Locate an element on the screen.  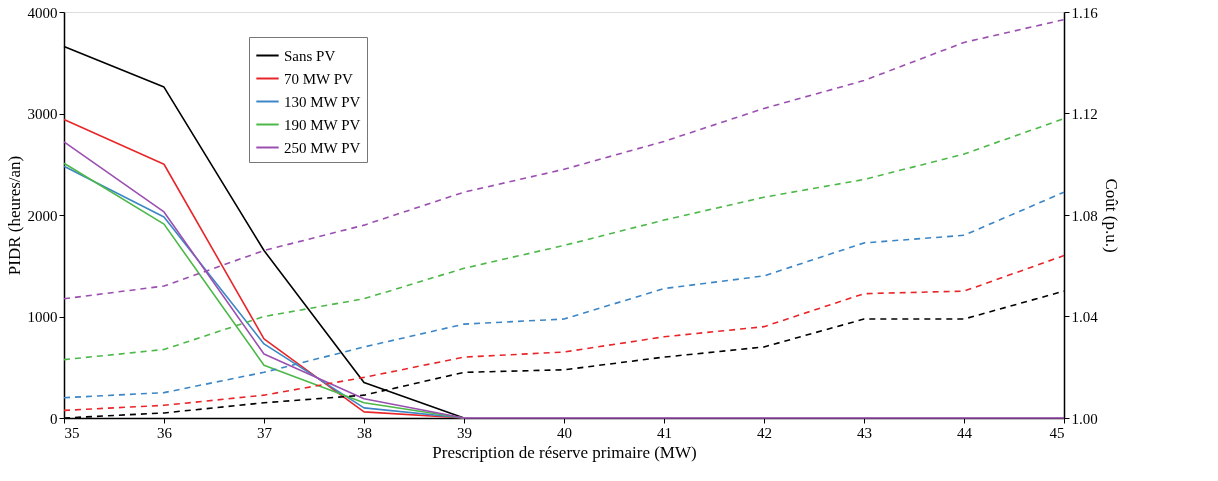
legend-label: Sans PV is located at coordinates (310, 55).